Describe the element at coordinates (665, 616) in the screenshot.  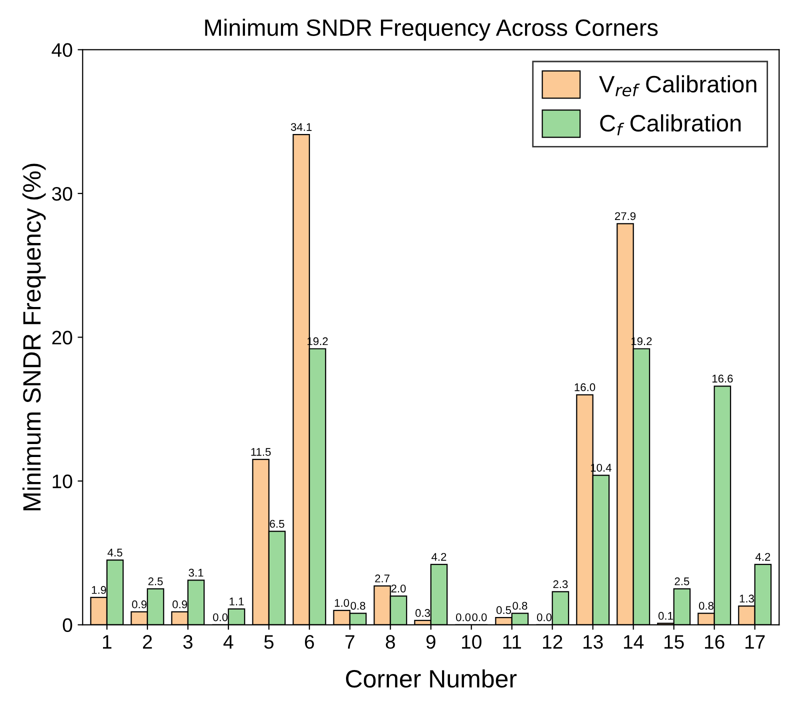
I see `data-label: 0.1` at that location.